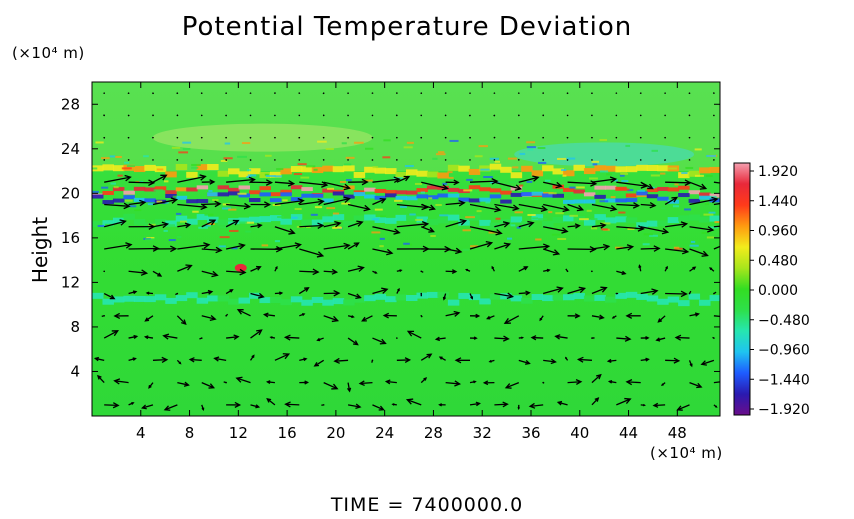 Image resolution: width=854 pixels, height=519 pixels. Describe the element at coordinates (604, 154) in the screenshot. I see `cool-region` at that location.